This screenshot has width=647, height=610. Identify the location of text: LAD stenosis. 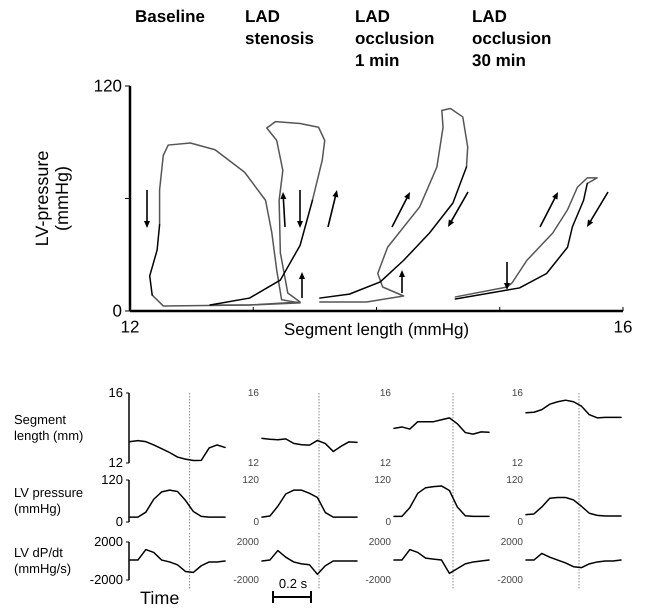
(279, 27).